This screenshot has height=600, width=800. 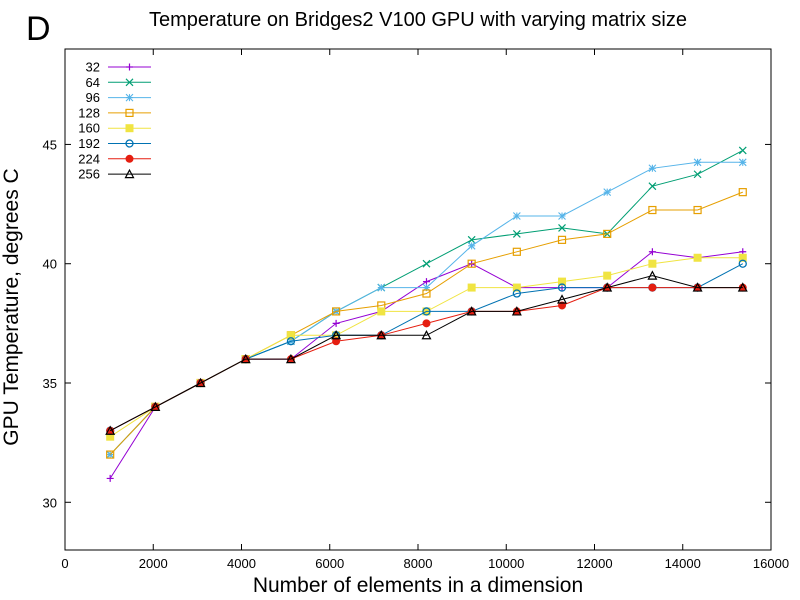 I want to click on x-tick-label: 0, so click(x=64, y=563).